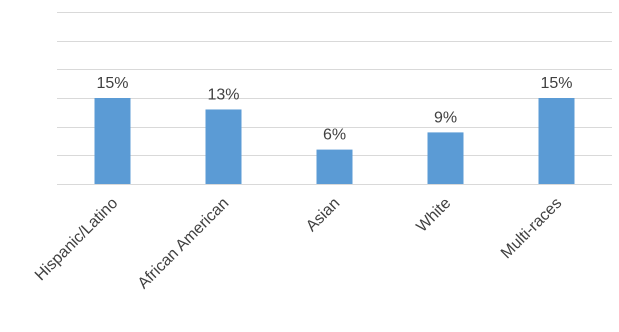 The height and width of the screenshot is (332, 619). What do you see at coordinates (445, 117) in the screenshot?
I see `data-label: 9%` at bounding box center [445, 117].